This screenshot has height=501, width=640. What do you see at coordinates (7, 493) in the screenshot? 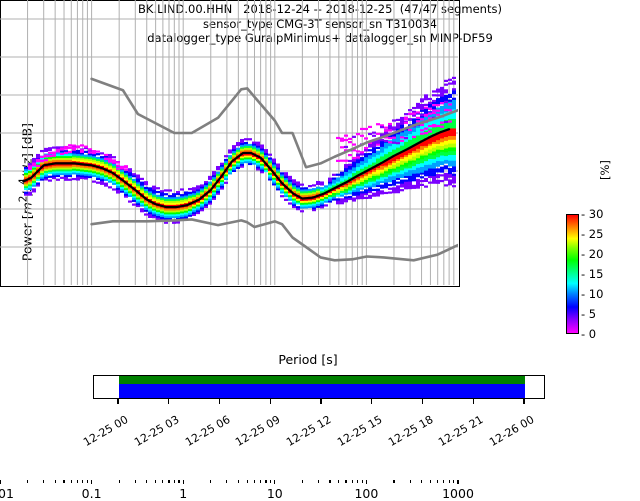
I see `x-tick-label: 0.01` at bounding box center [7, 493].